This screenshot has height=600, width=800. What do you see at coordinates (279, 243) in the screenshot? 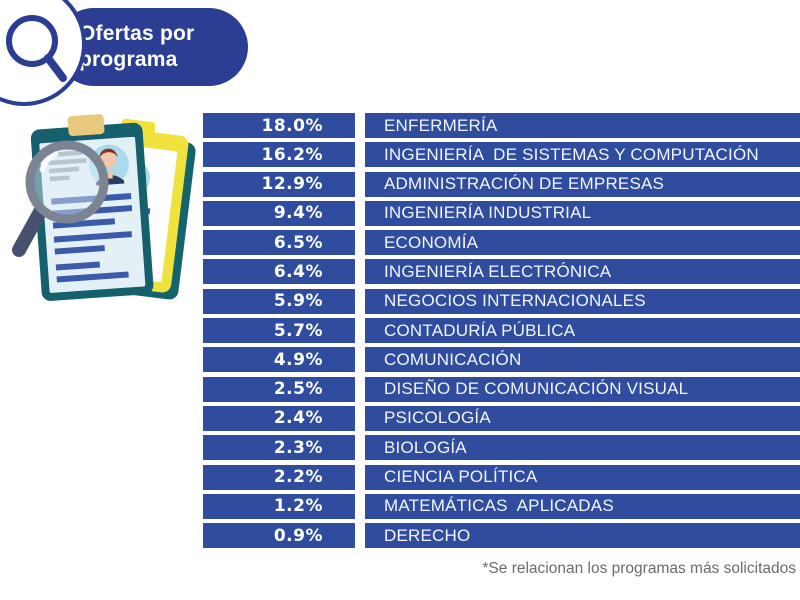
I see `row-percent: 6.5%` at bounding box center [279, 243].